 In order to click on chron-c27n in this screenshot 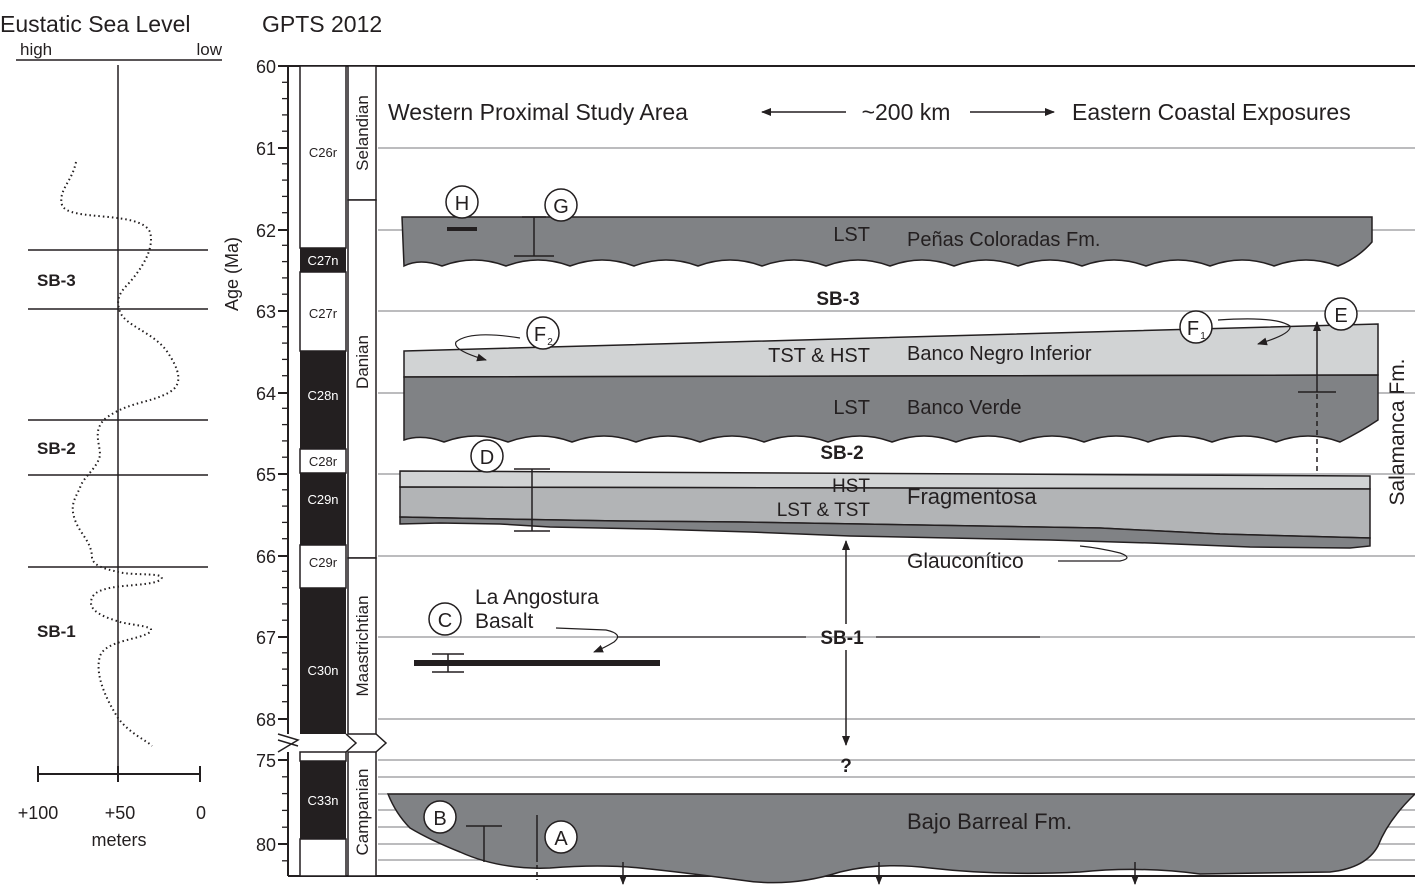, I will do `click(323, 260)`.